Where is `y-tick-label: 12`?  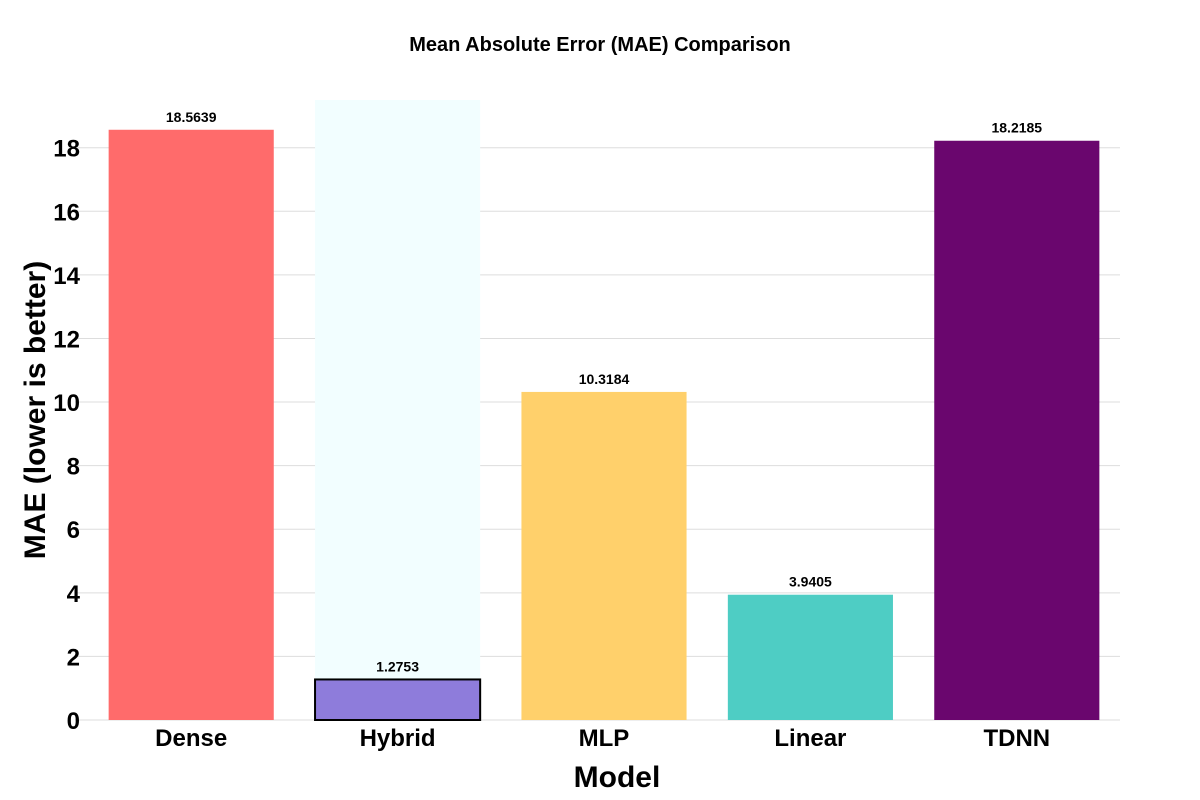
y-tick-label: 12 is located at coordinates (66, 339).